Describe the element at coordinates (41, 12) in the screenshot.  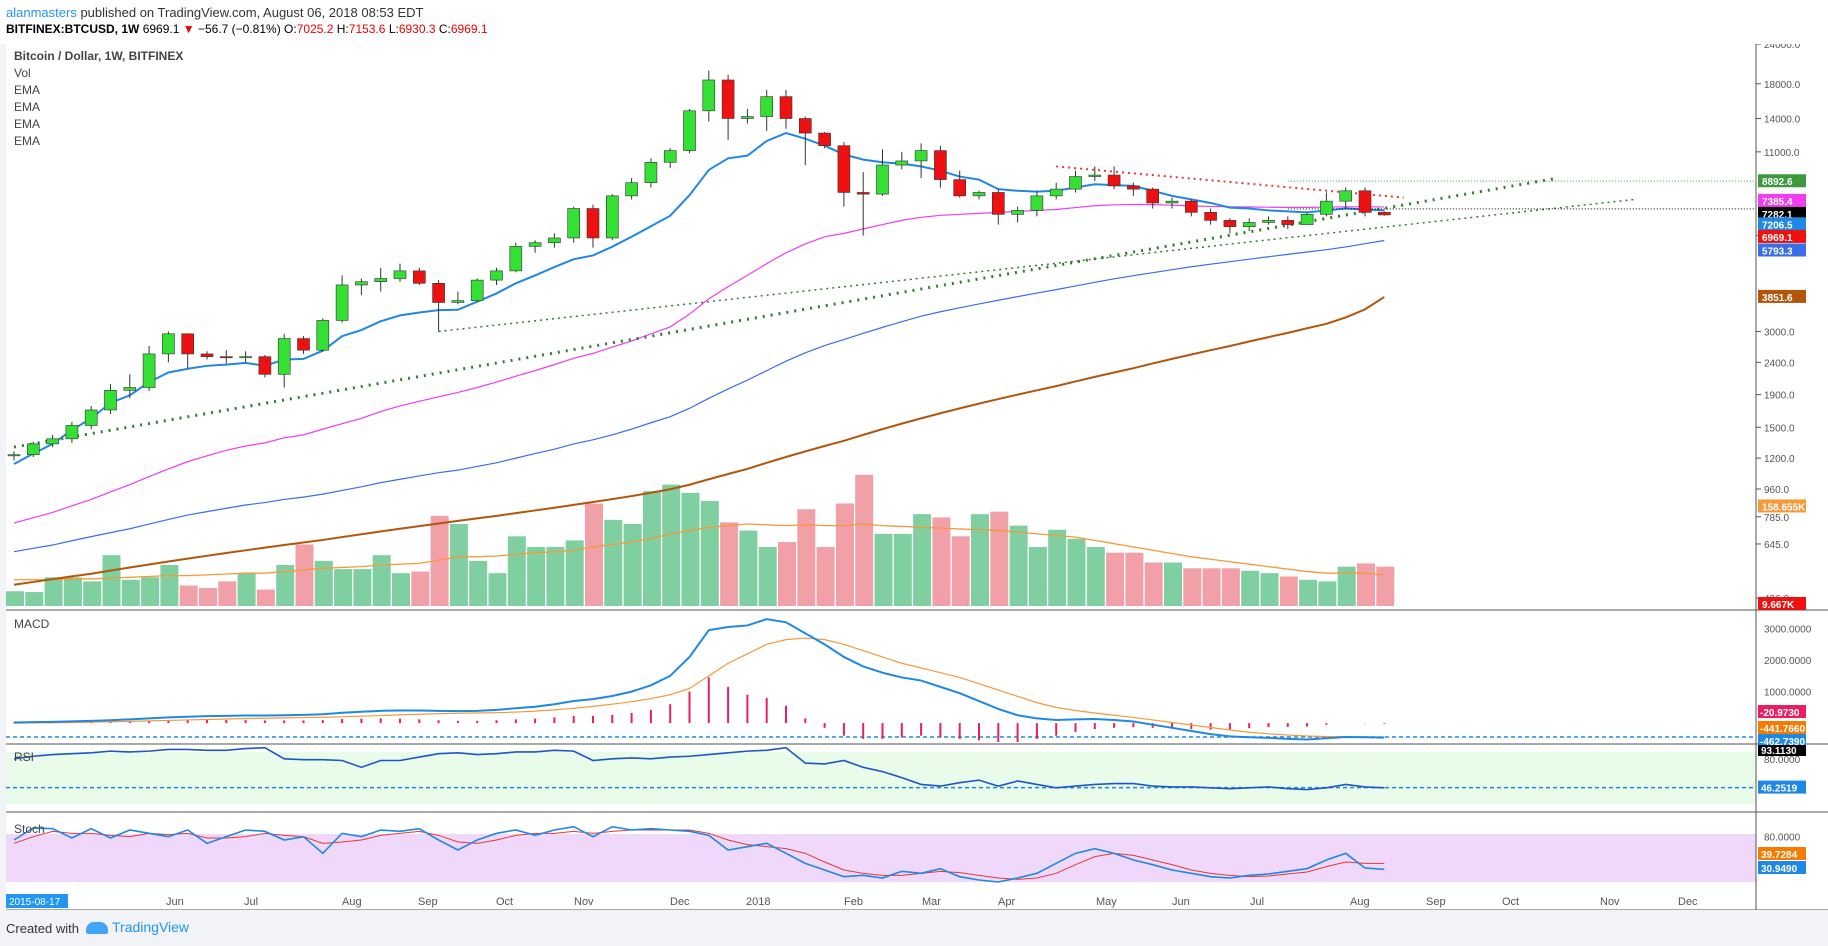
I see `author-link: alanmasters` at that location.